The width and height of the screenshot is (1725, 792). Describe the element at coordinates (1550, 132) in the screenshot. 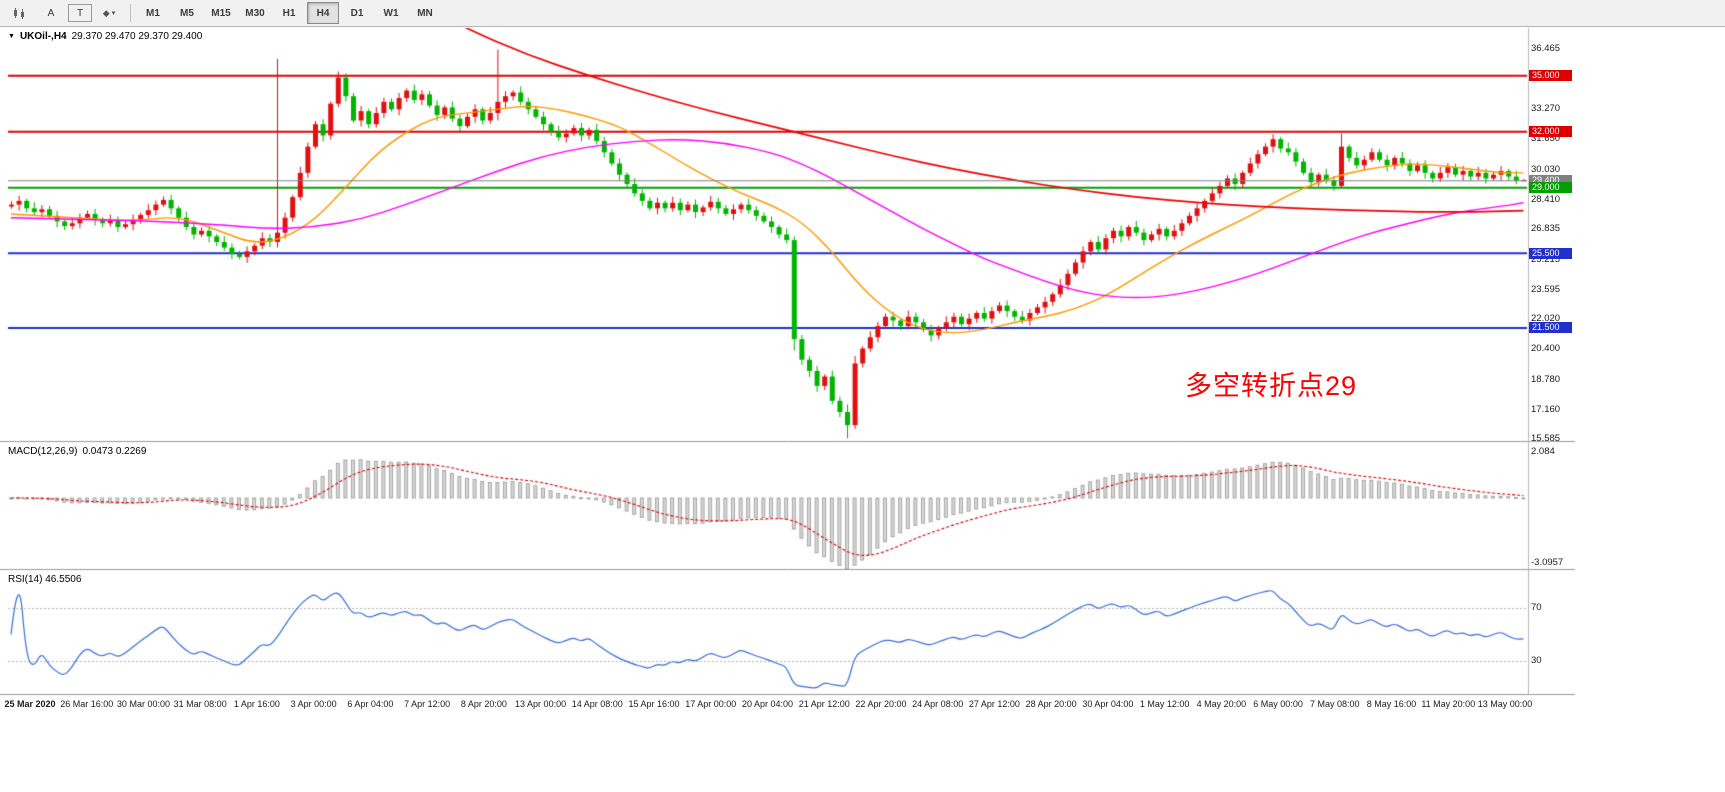

I see `price-level-badge-32.000: 32.000` at that location.